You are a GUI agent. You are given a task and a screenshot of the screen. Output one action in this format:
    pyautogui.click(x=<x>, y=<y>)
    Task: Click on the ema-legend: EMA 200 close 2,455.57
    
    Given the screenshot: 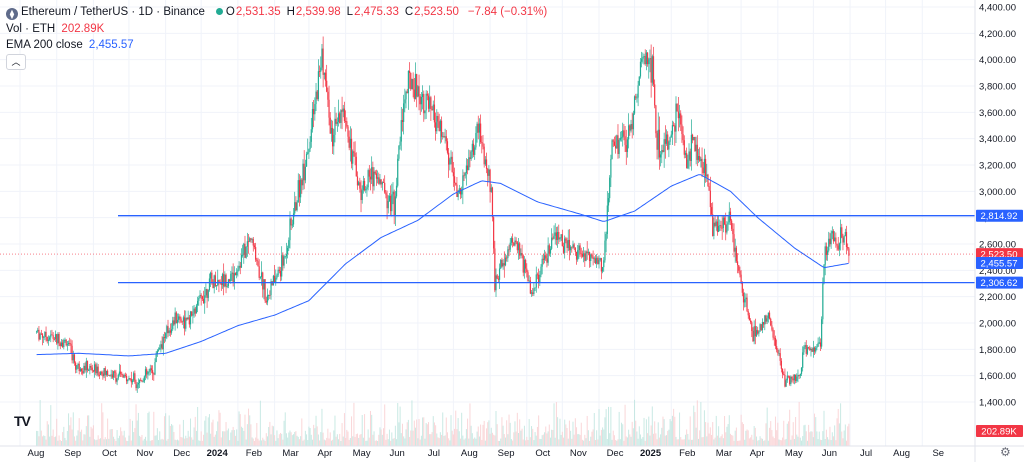 What is the action you would take?
    pyautogui.click(x=71, y=45)
    